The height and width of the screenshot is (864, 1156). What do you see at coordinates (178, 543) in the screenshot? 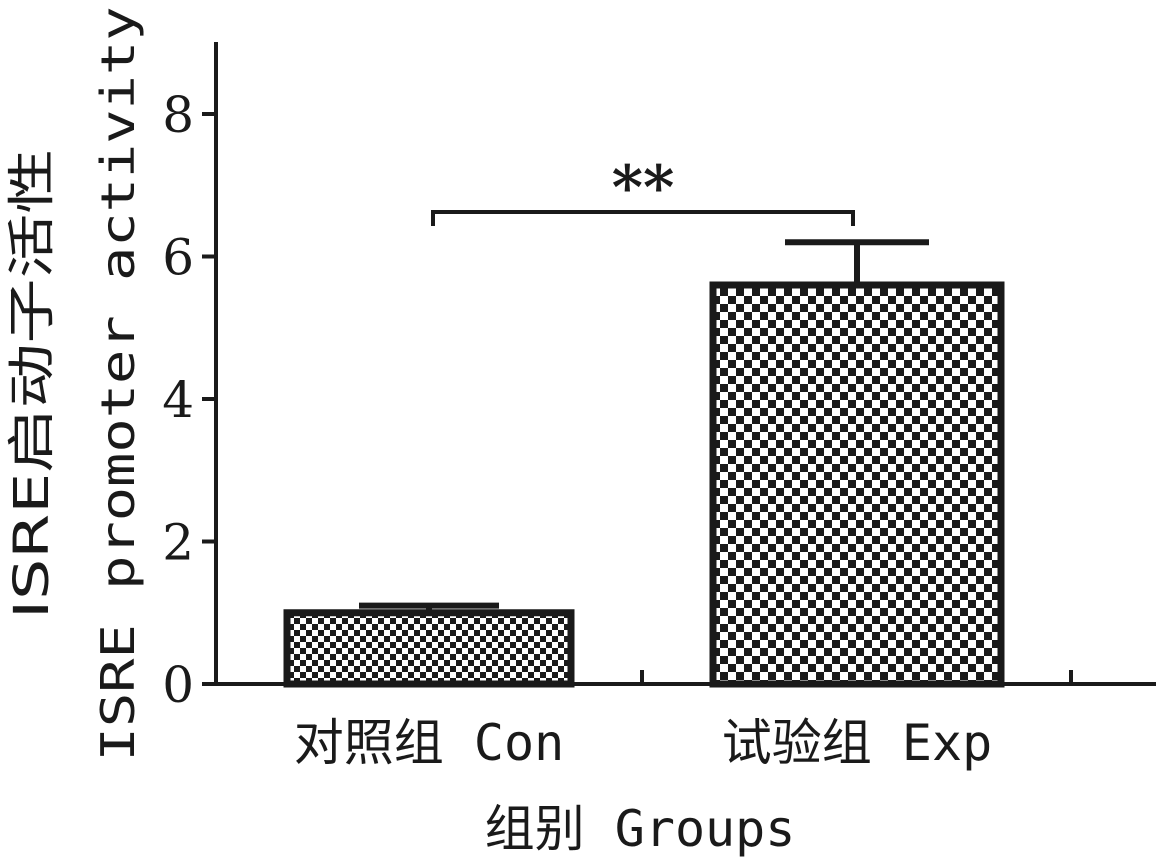
I see `y-tick-label: 2` at bounding box center [178, 543].